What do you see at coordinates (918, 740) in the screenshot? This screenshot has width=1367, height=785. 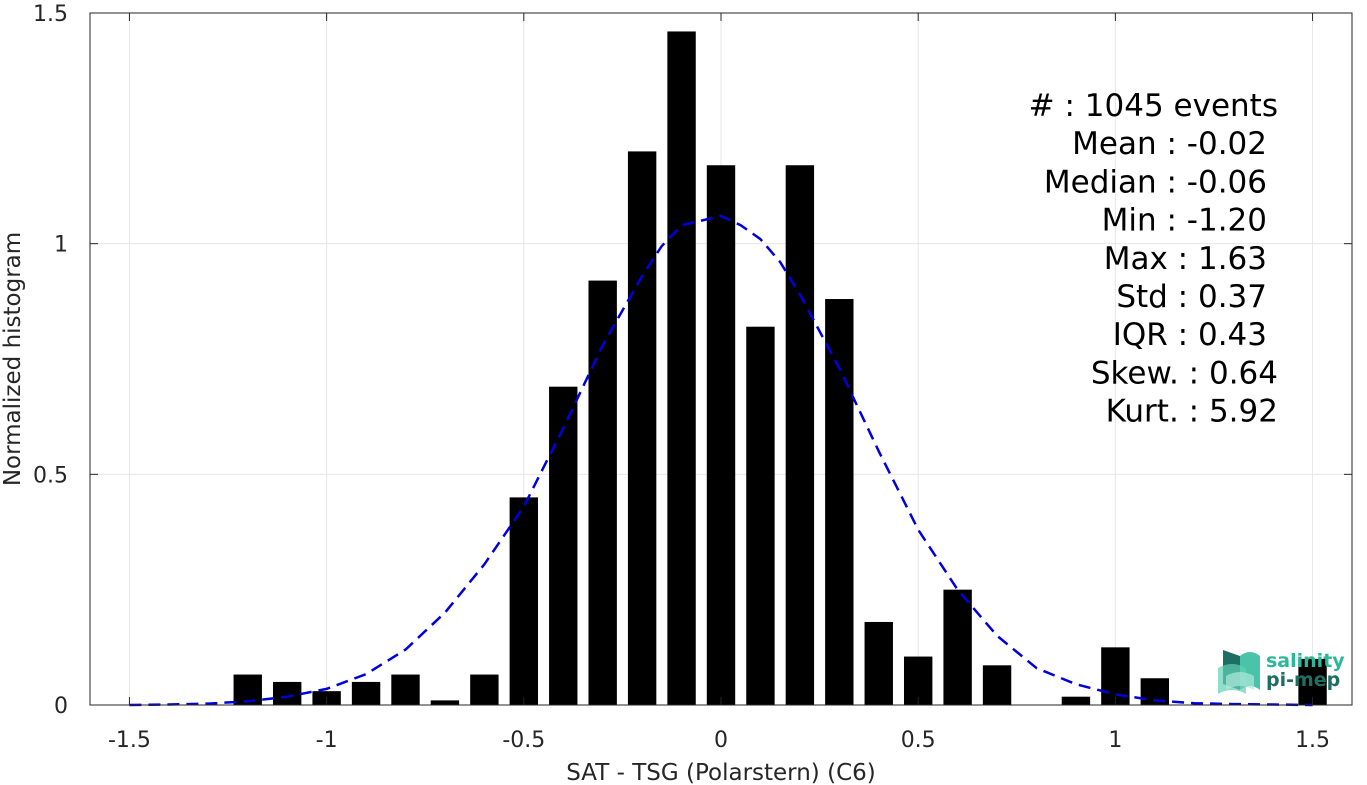 I see `x-tick-label: 0.5` at bounding box center [918, 740].